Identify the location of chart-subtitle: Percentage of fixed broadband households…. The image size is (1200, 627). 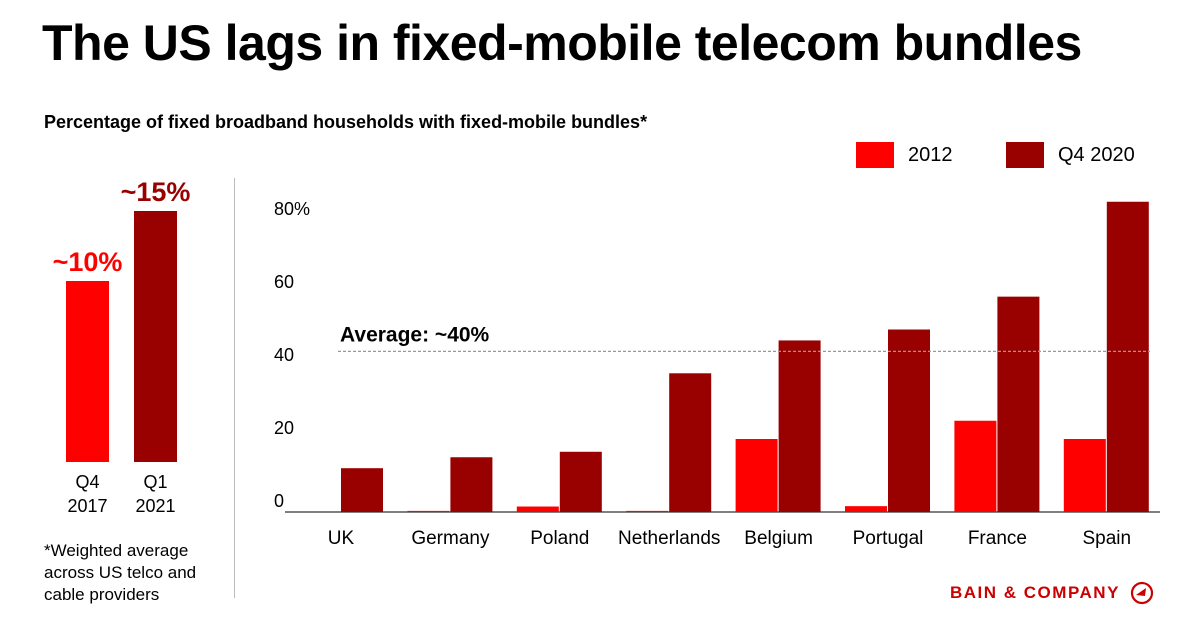
(346, 122).